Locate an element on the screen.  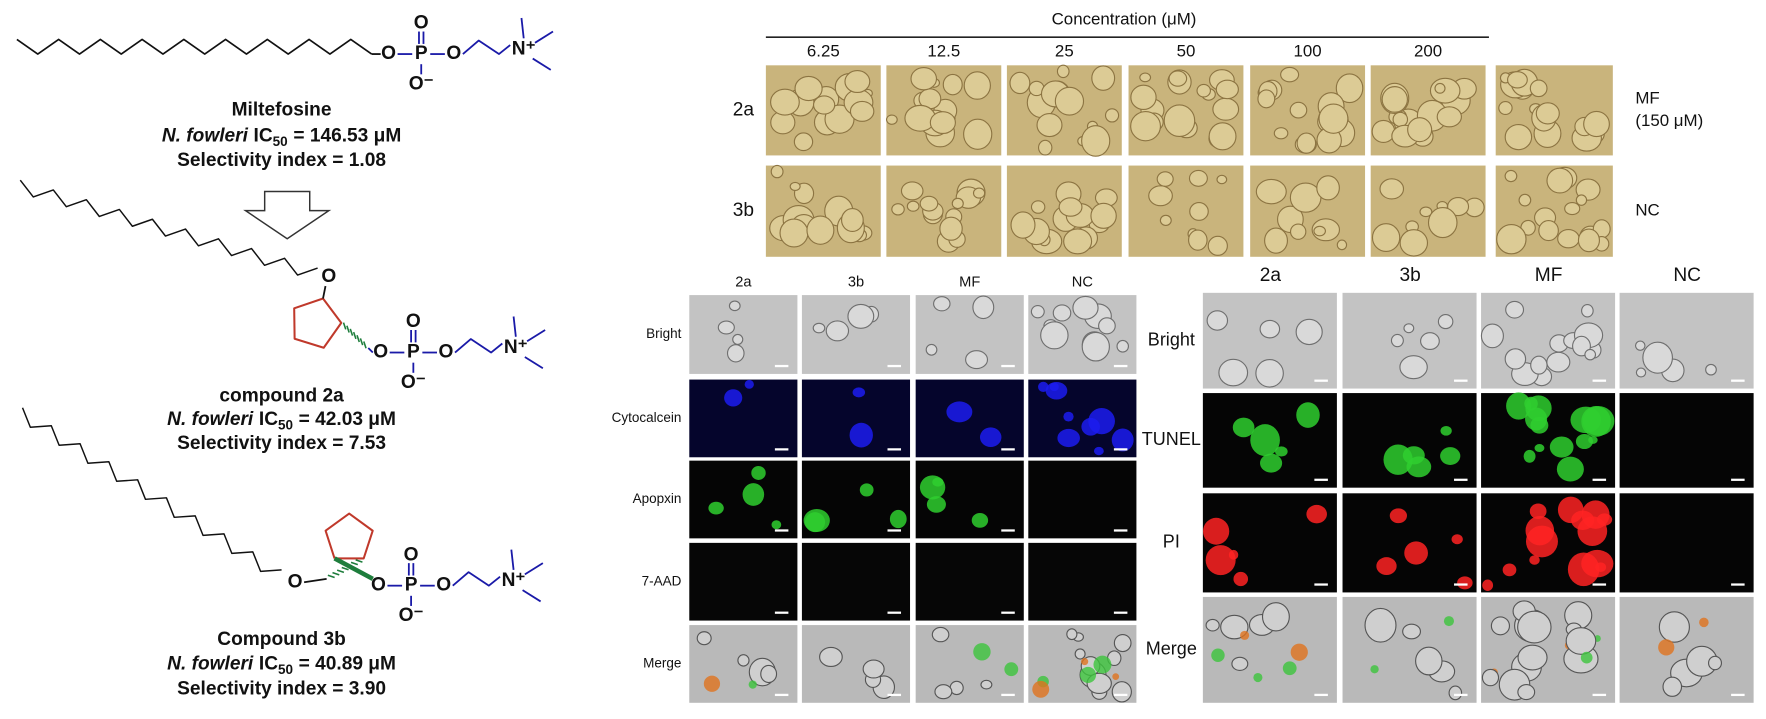
control-label: MF is located at coordinates (1647, 98).